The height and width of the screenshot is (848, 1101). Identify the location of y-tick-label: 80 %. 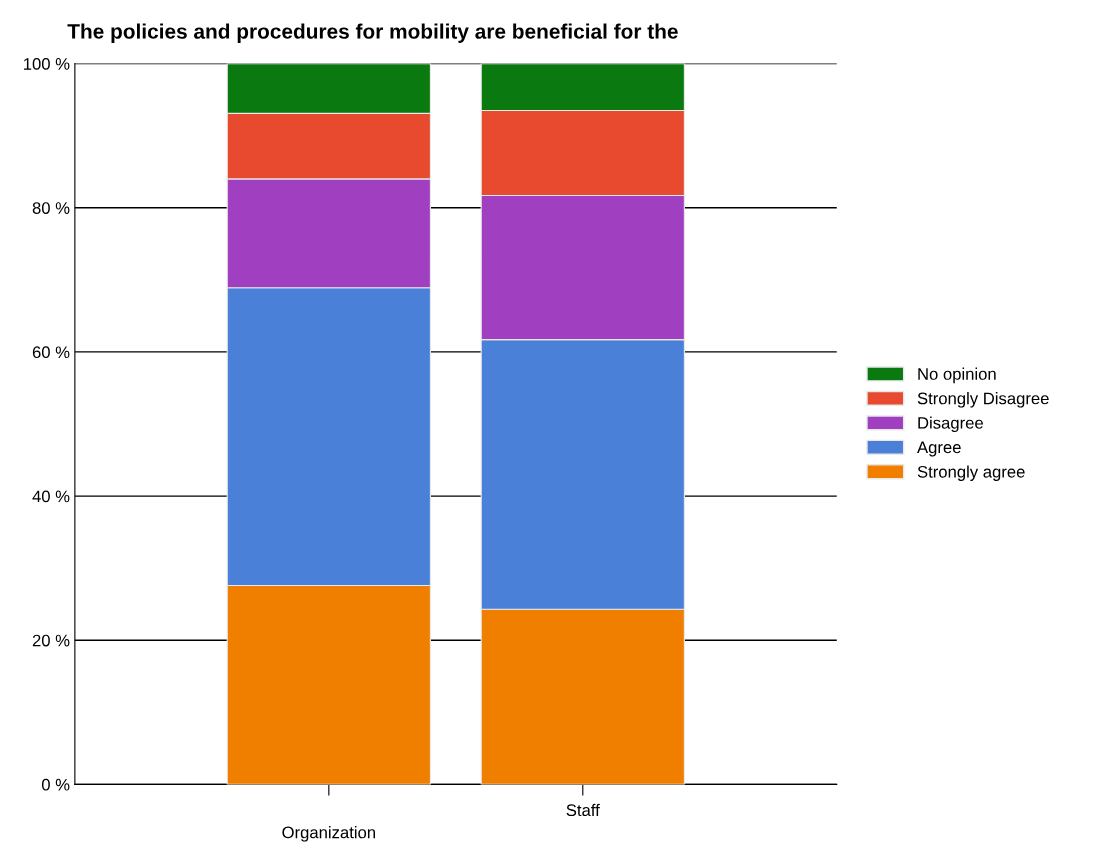
(51, 208).